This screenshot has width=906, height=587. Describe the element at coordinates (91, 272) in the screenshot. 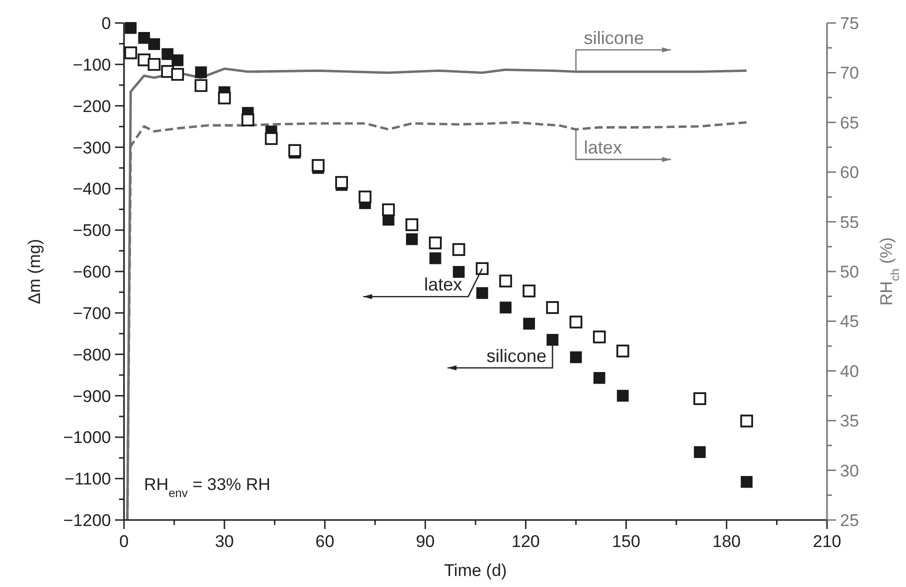

I see `y-tick-label: −600` at that location.